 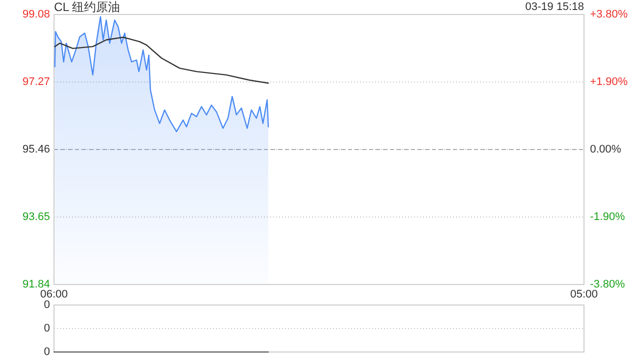 I want to click on x-tick-label: 06:00, so click(x=54, y=294).